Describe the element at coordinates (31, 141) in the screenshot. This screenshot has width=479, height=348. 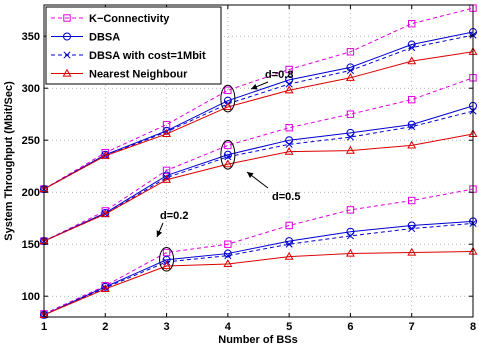
I see `y-tick-label: 250` at that location.